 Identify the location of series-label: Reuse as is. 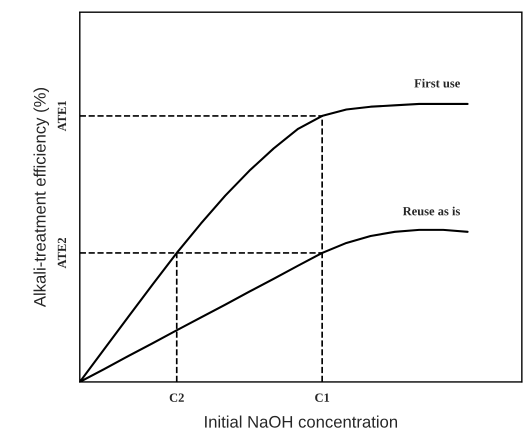
(431, 211).